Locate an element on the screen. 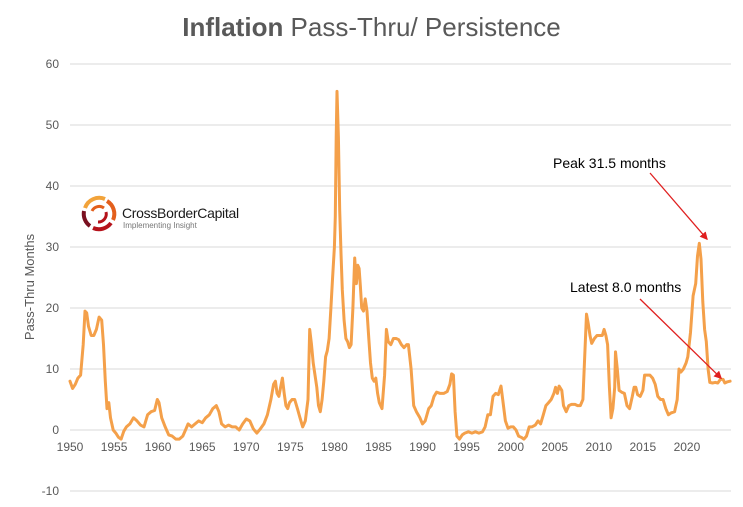 This screenshot has height=507, width=743. x-tick-label: 1960 is located at coordinates (158, 447).